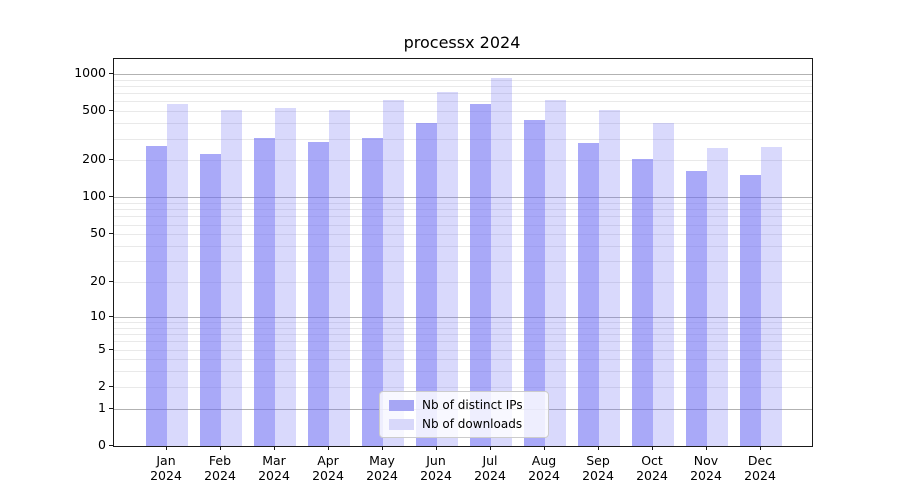  I want to click on legend-swatch-distinct-ips, so click(401, 405).